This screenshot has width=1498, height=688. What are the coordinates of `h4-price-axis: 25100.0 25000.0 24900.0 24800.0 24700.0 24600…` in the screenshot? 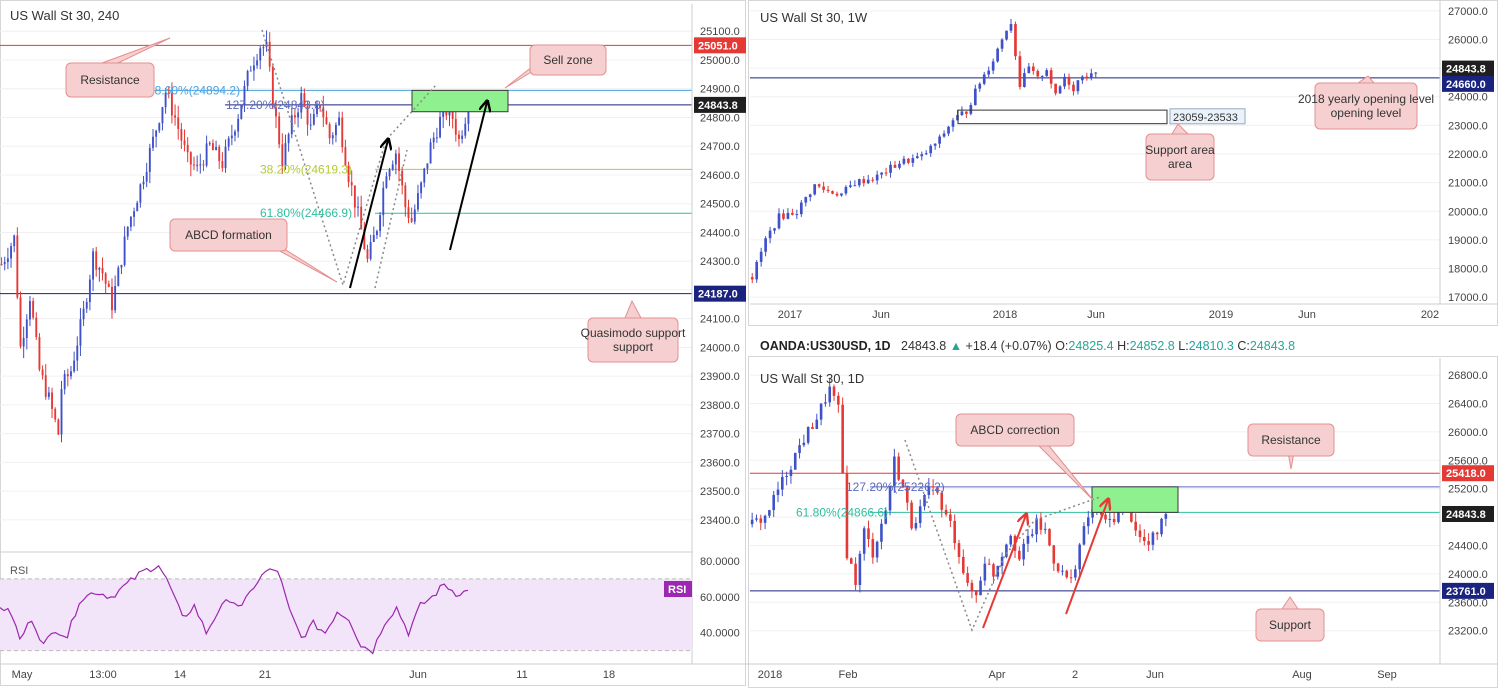 It's located at (718, 334).